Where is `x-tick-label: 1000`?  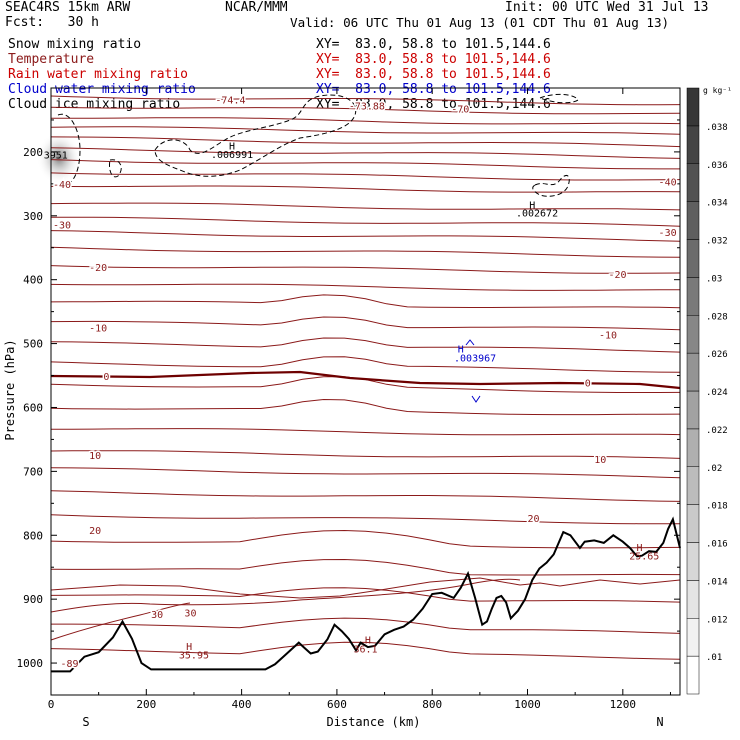
x-tick-label: 1000 is located at coordinates (527, 704).